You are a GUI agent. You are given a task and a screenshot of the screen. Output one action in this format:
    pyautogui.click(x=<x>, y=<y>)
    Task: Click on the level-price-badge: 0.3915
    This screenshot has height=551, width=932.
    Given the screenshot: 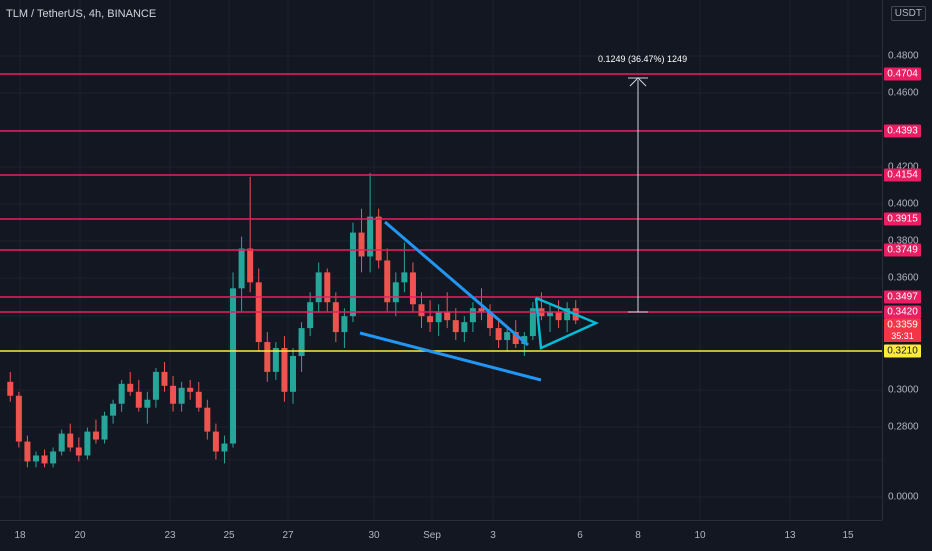 What is the action you would take?
    pyautogui.click(x=902, y=219)
    